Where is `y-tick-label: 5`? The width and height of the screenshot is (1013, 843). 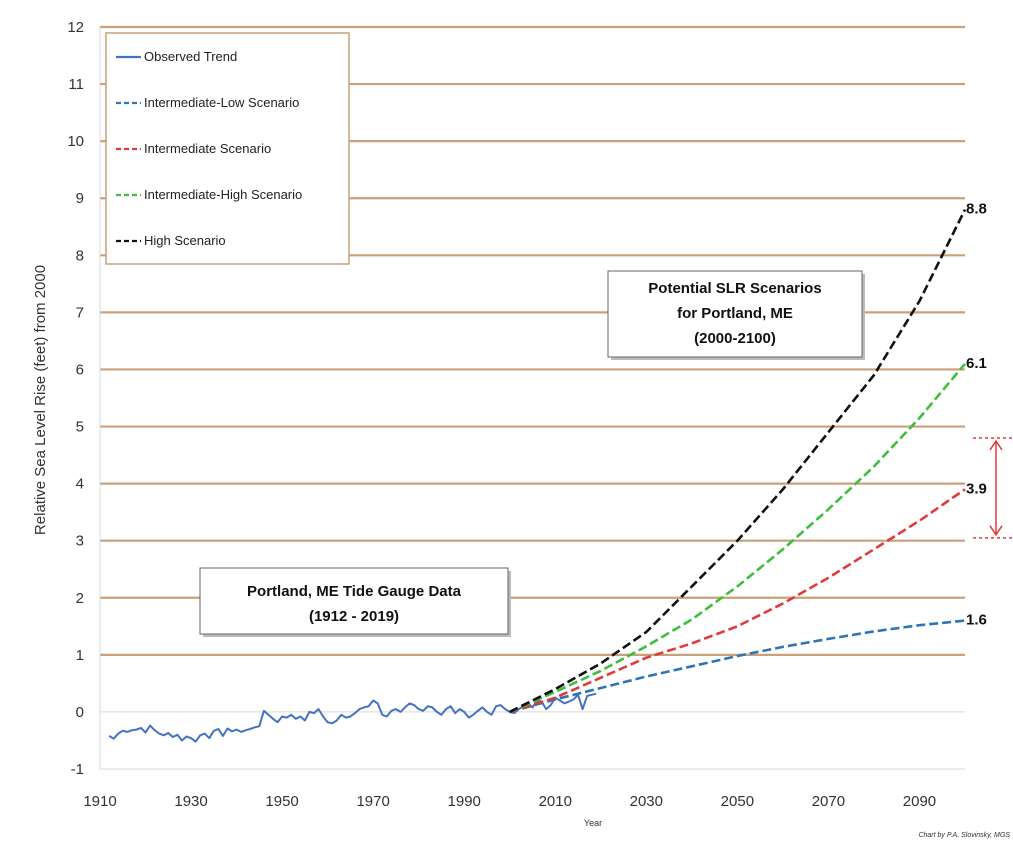 y-tick-label: 5 is located at coordinates (80, 427).